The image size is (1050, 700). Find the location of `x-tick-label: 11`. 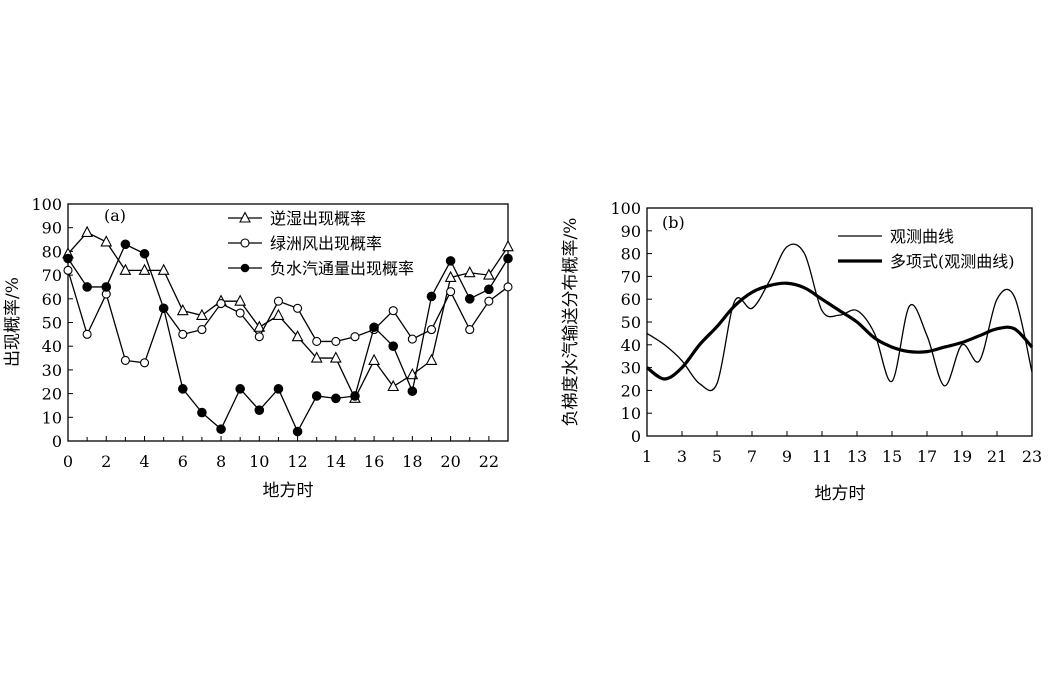

x-tick-label: 11 is located at coordinates (822, 456).